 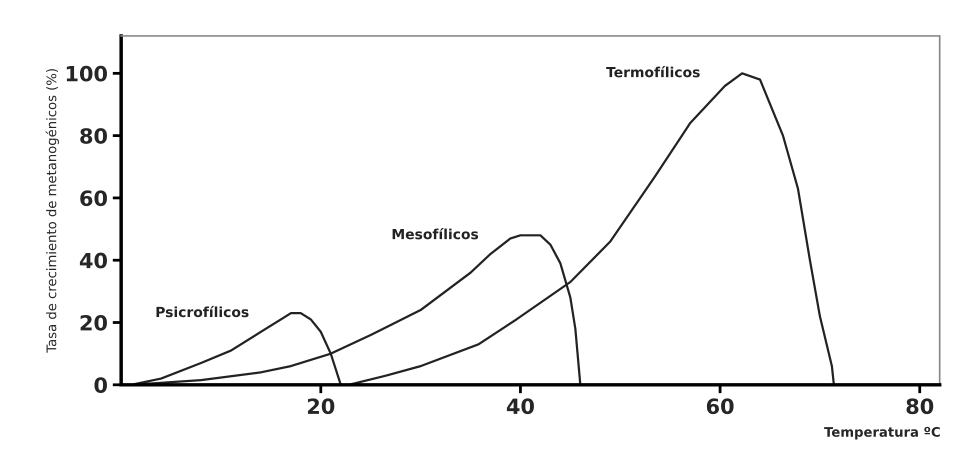 I want to click on x-axis-title: Temperatura ºC, so click(x=882, y=433).